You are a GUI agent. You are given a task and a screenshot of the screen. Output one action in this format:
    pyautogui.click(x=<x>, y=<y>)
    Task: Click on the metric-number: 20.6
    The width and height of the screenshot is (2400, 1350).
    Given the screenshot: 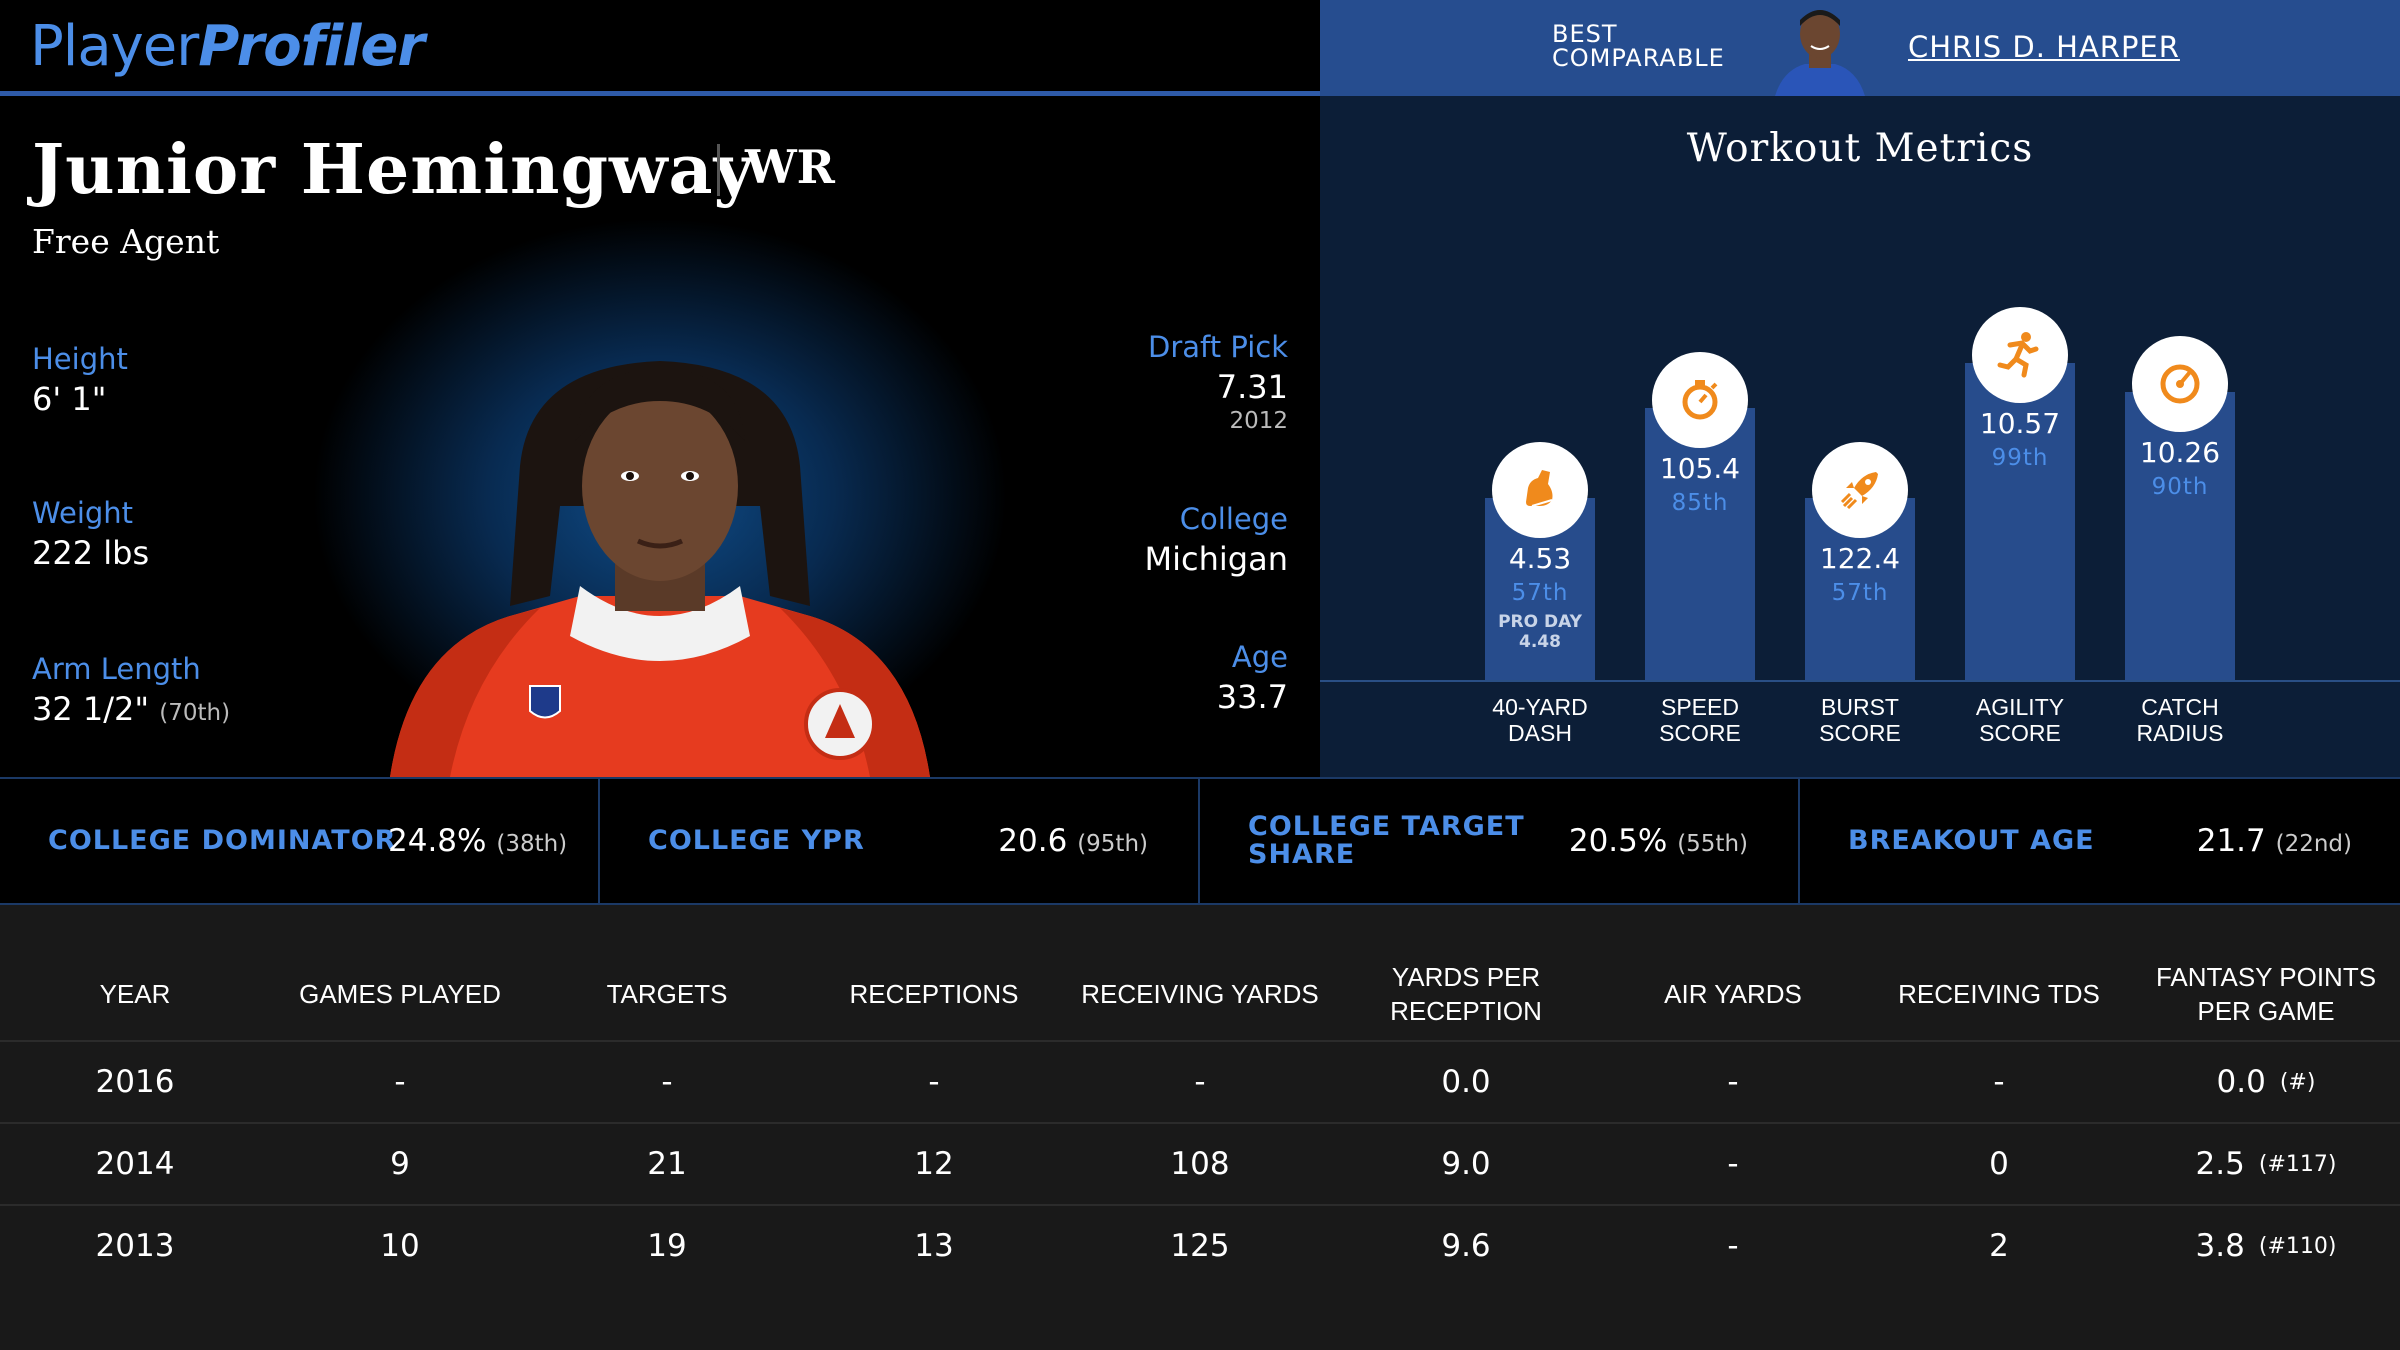 What is the action you would take?
    pyautogui.click(x=1033, y=841)
    